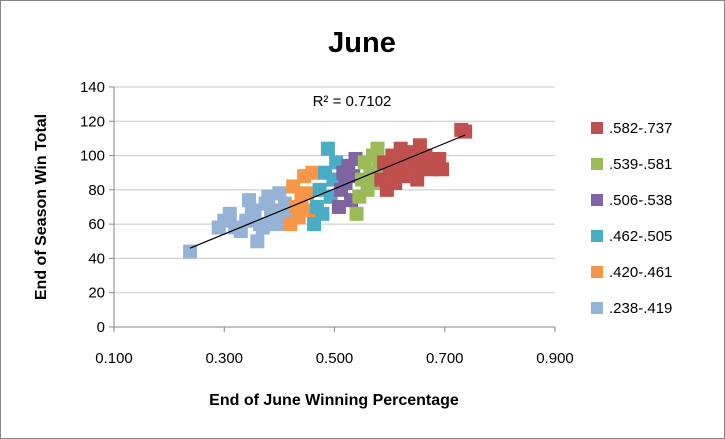 The image size is (725, 439). What do you see at coordinates (334, 347) in the screenshot?
I see `x-axis-ticks: 0.100 0.300 0.500 0.700 0.900` at bounding box center [334, 347].